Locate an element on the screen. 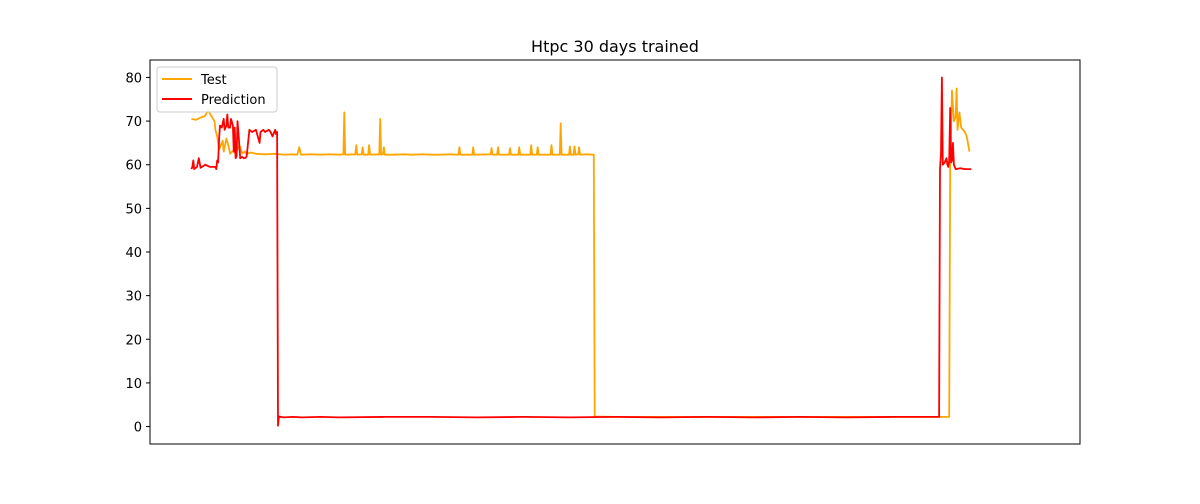  legend-prediction-label: Prediction is located at coordinates (233, 100).